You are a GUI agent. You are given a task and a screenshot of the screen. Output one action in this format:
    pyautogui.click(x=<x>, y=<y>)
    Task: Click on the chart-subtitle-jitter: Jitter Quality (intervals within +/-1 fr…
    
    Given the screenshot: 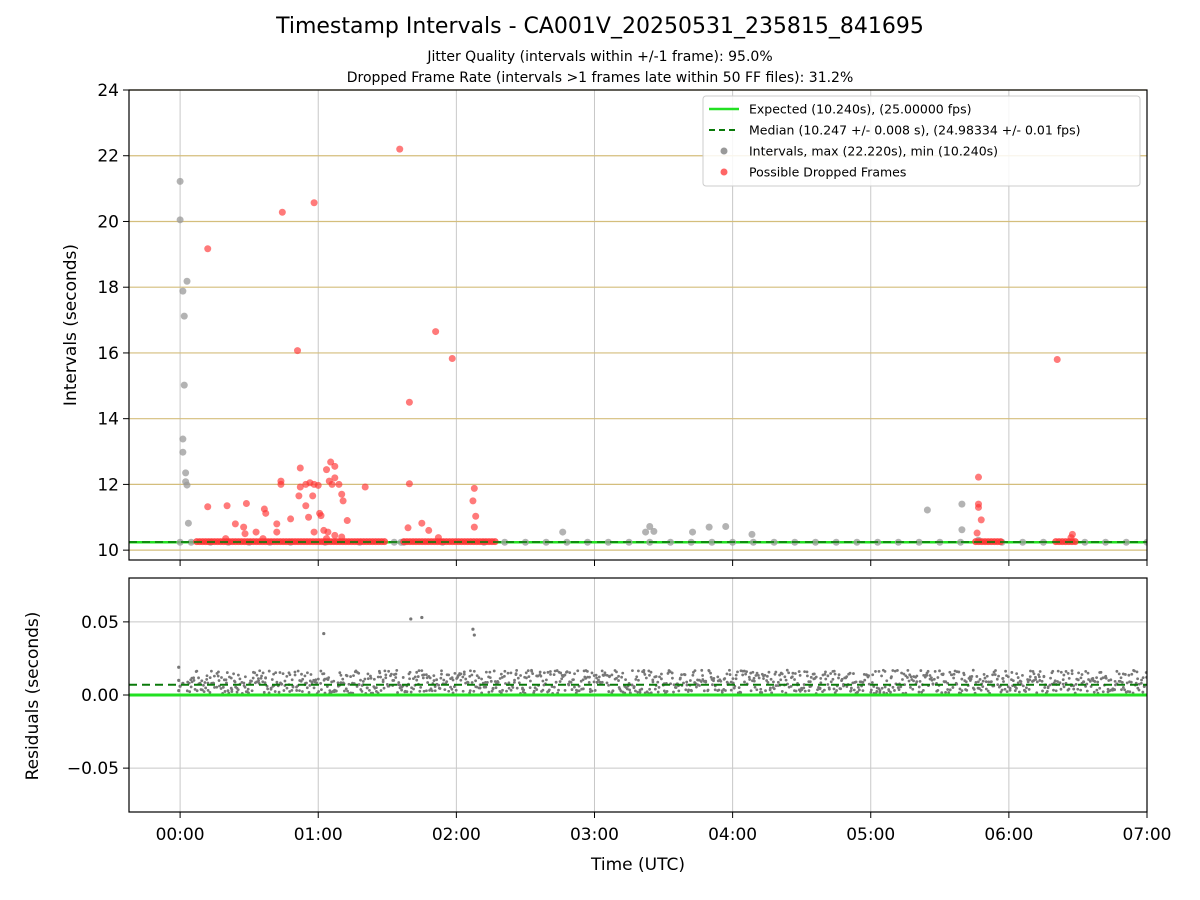 What is the action you would take?
    pyautogui.click(x=600, y=57)
    